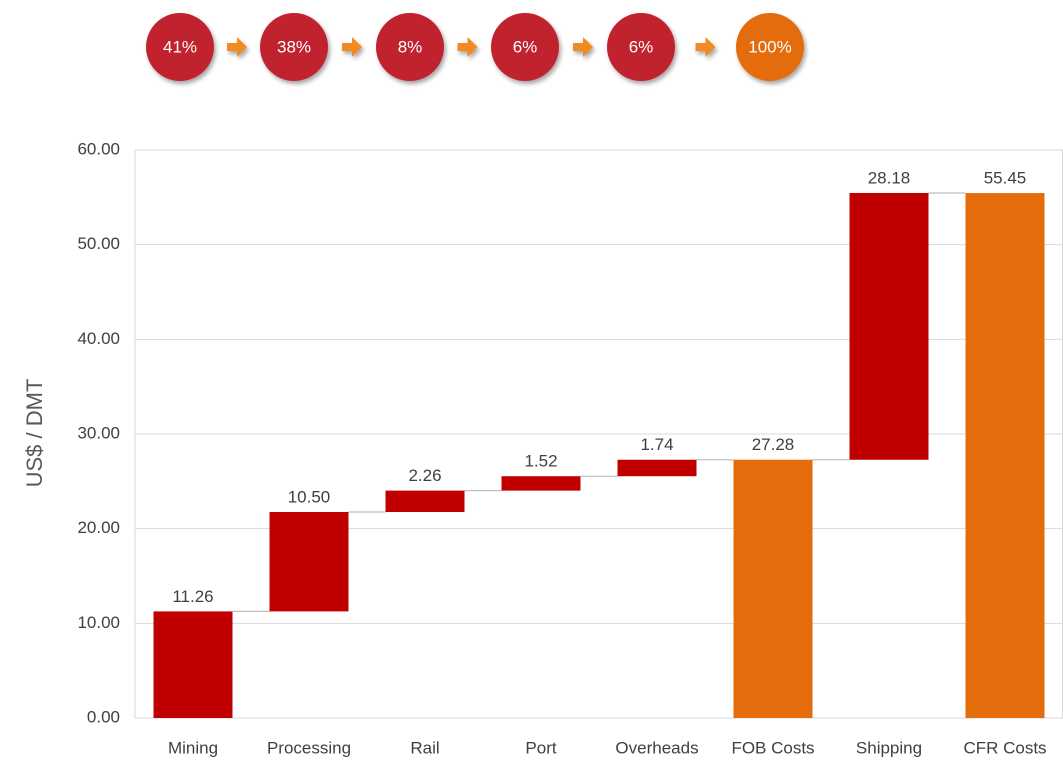 The width and height of the screenshot is (1063, 766). What do you see at coordinates (772, 747) in the screenshot?
I see `x-tick-label: FOB Costs` at bounding box center [772, 747].